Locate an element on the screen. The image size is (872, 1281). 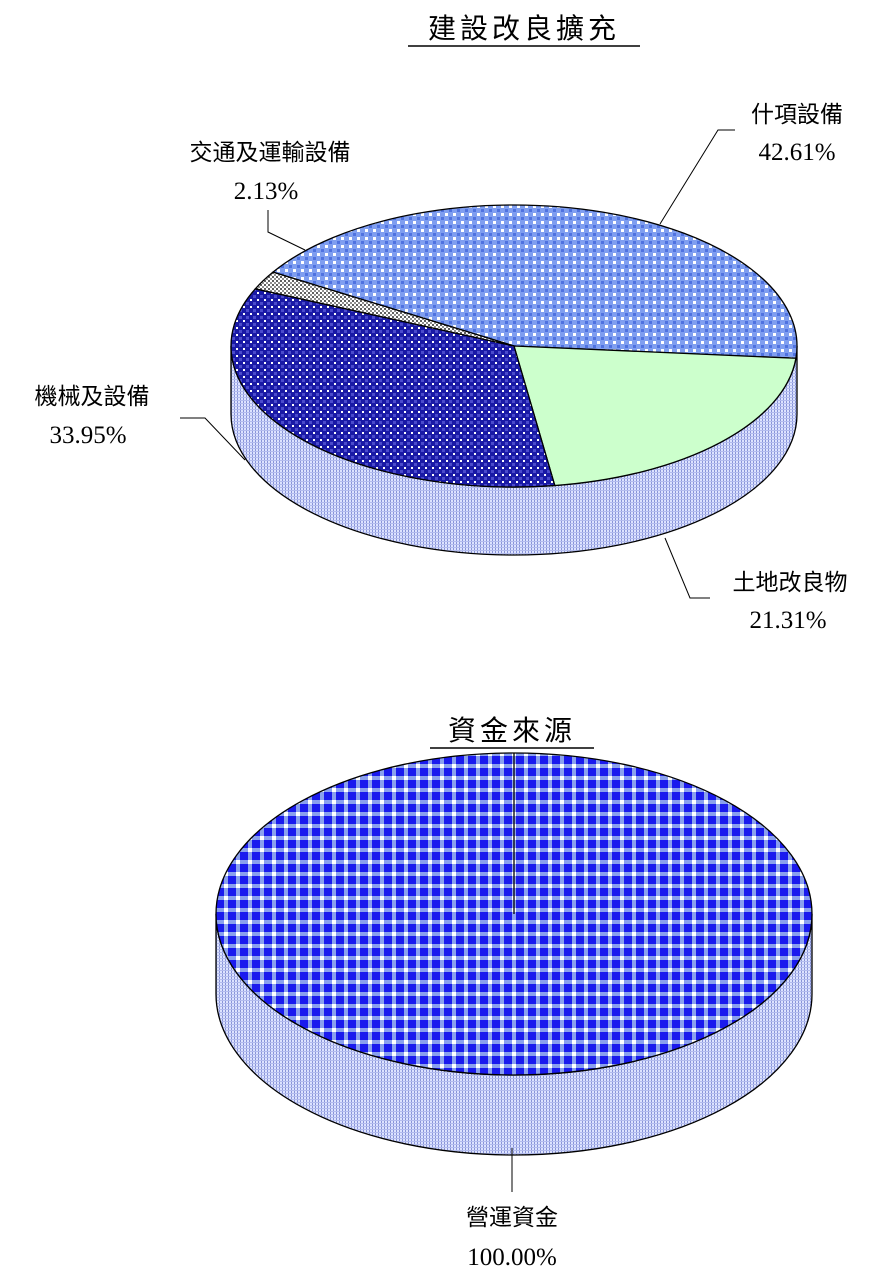
chart-title-1: 建設改良擴充 is located at coordinates (524, 28).